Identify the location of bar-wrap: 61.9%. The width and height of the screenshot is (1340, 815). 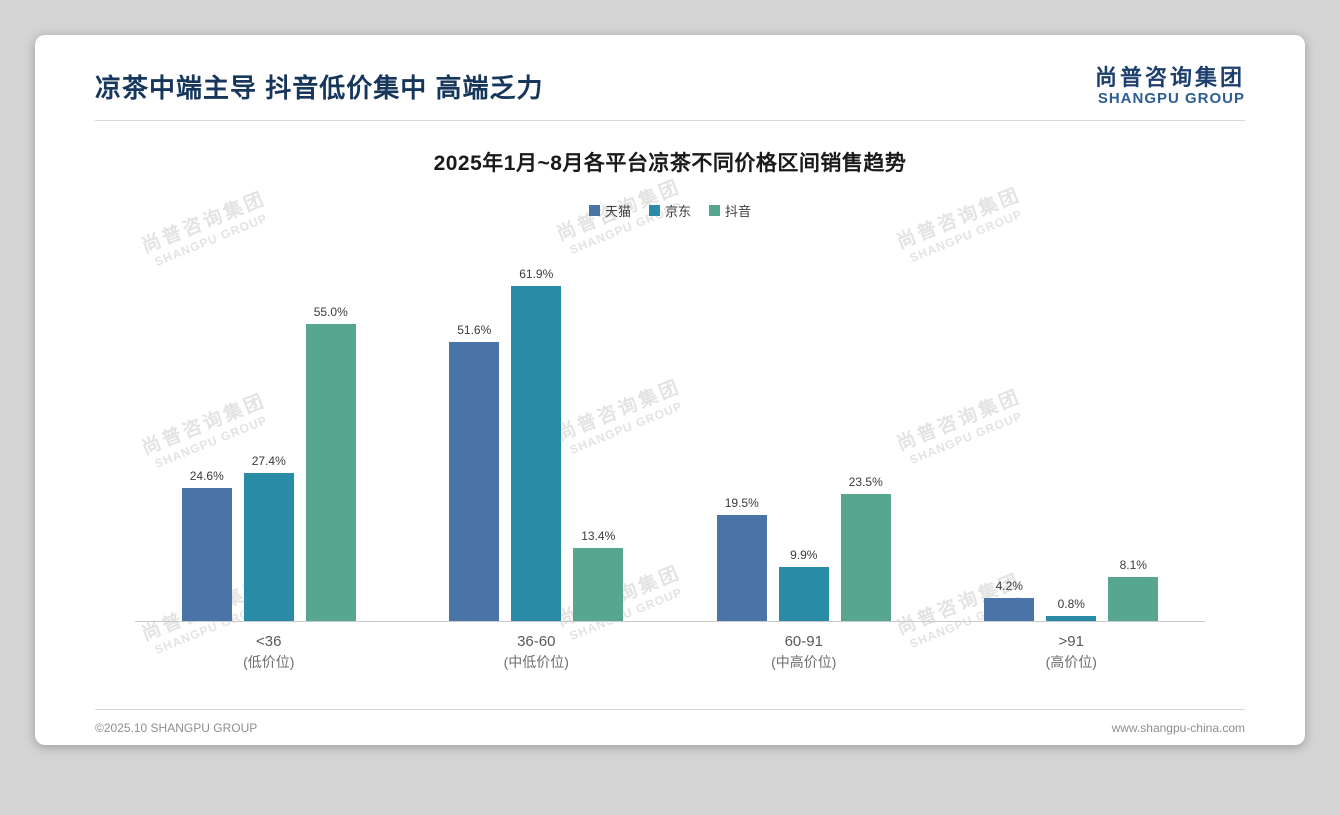
(536, 444).